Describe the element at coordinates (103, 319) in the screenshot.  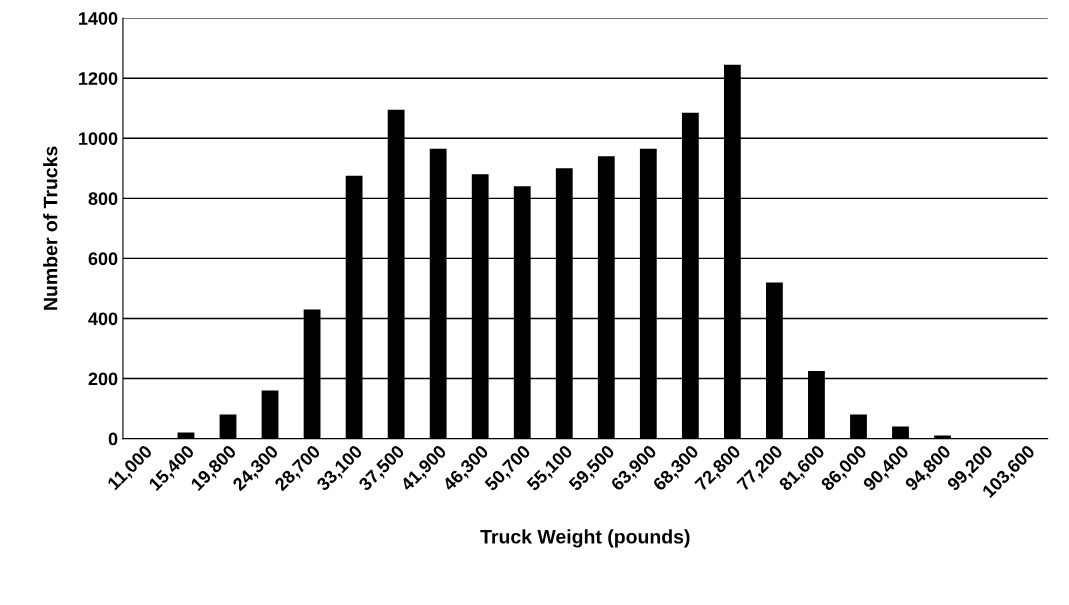
I see `y-tick-label: 400` at that location.